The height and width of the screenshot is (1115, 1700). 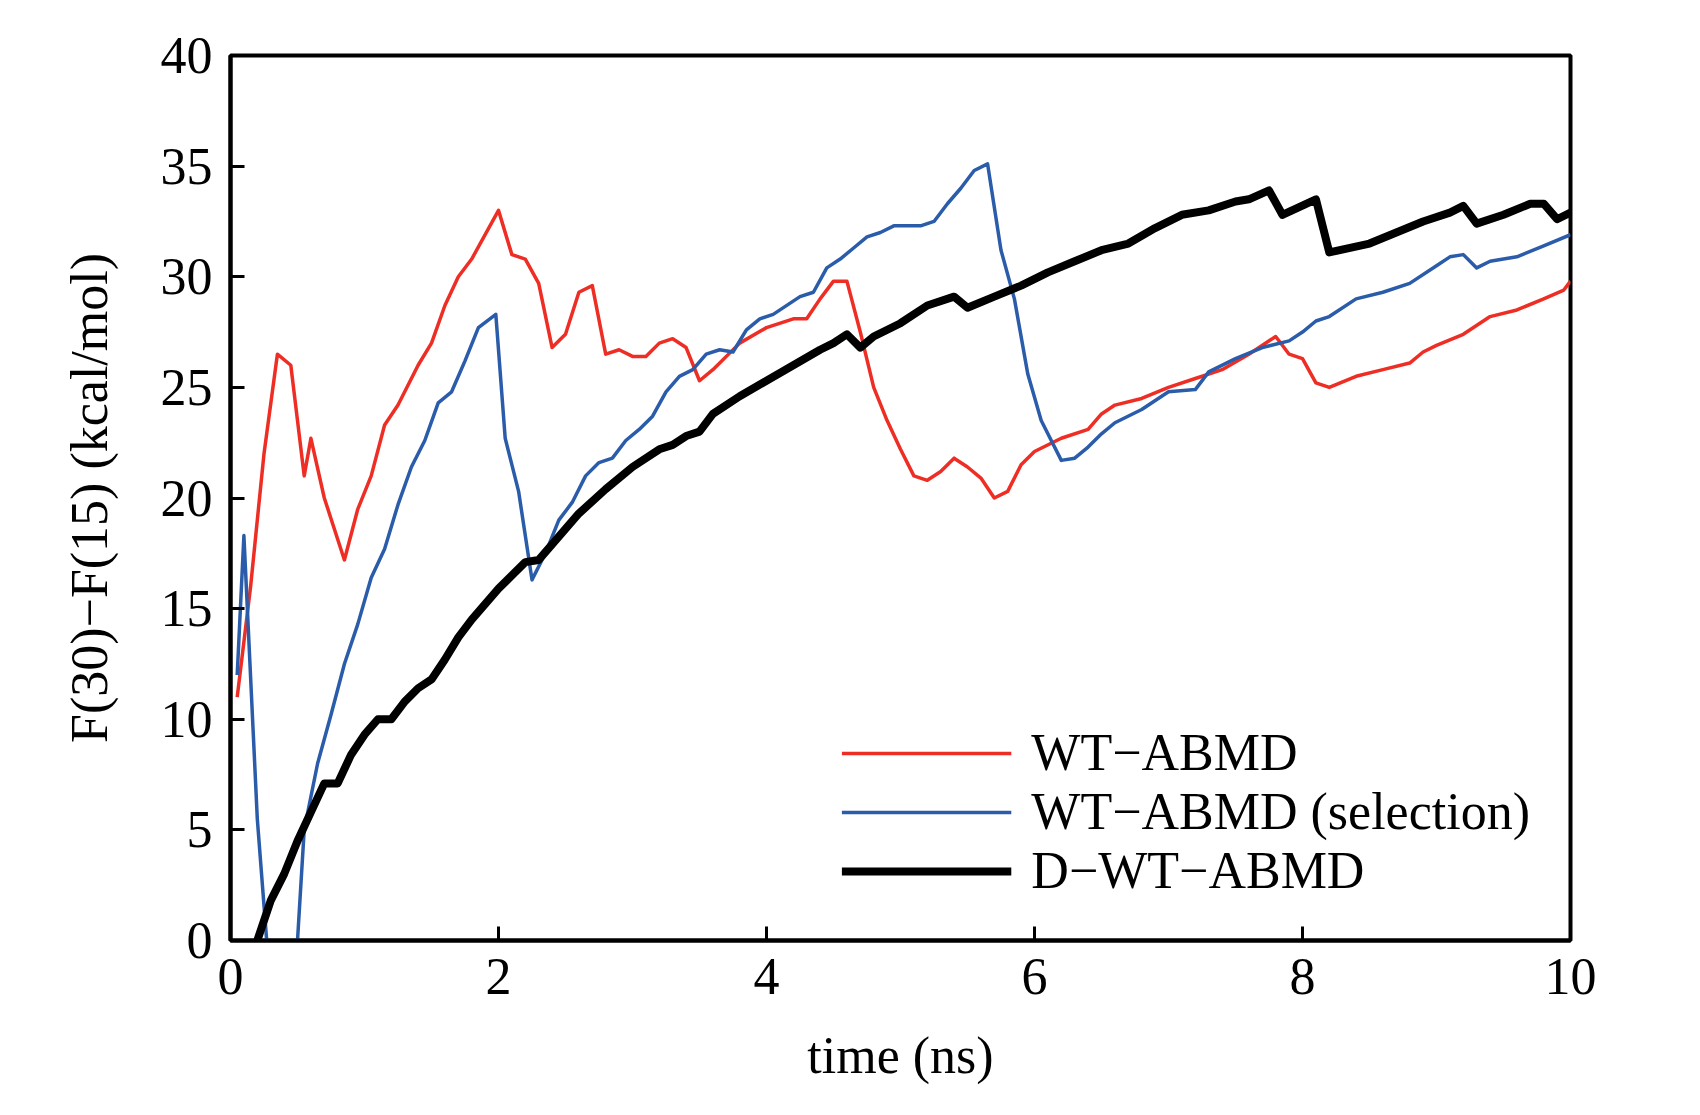 I want to click on x-tick-label: 2, so click(x=498, y=976).